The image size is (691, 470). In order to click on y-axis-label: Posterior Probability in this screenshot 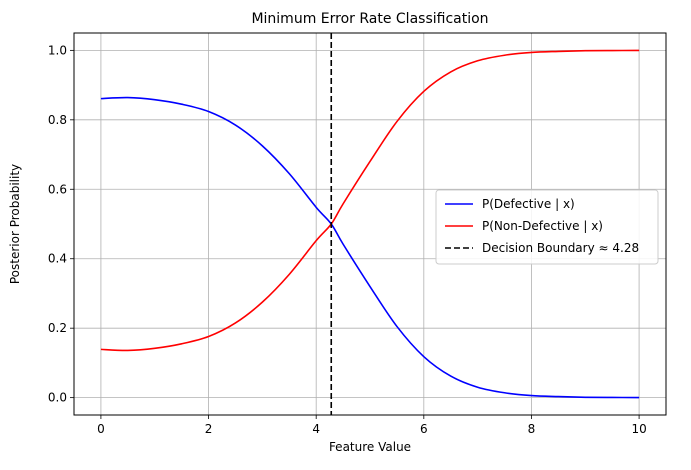, I will do `click(15, 224)`.